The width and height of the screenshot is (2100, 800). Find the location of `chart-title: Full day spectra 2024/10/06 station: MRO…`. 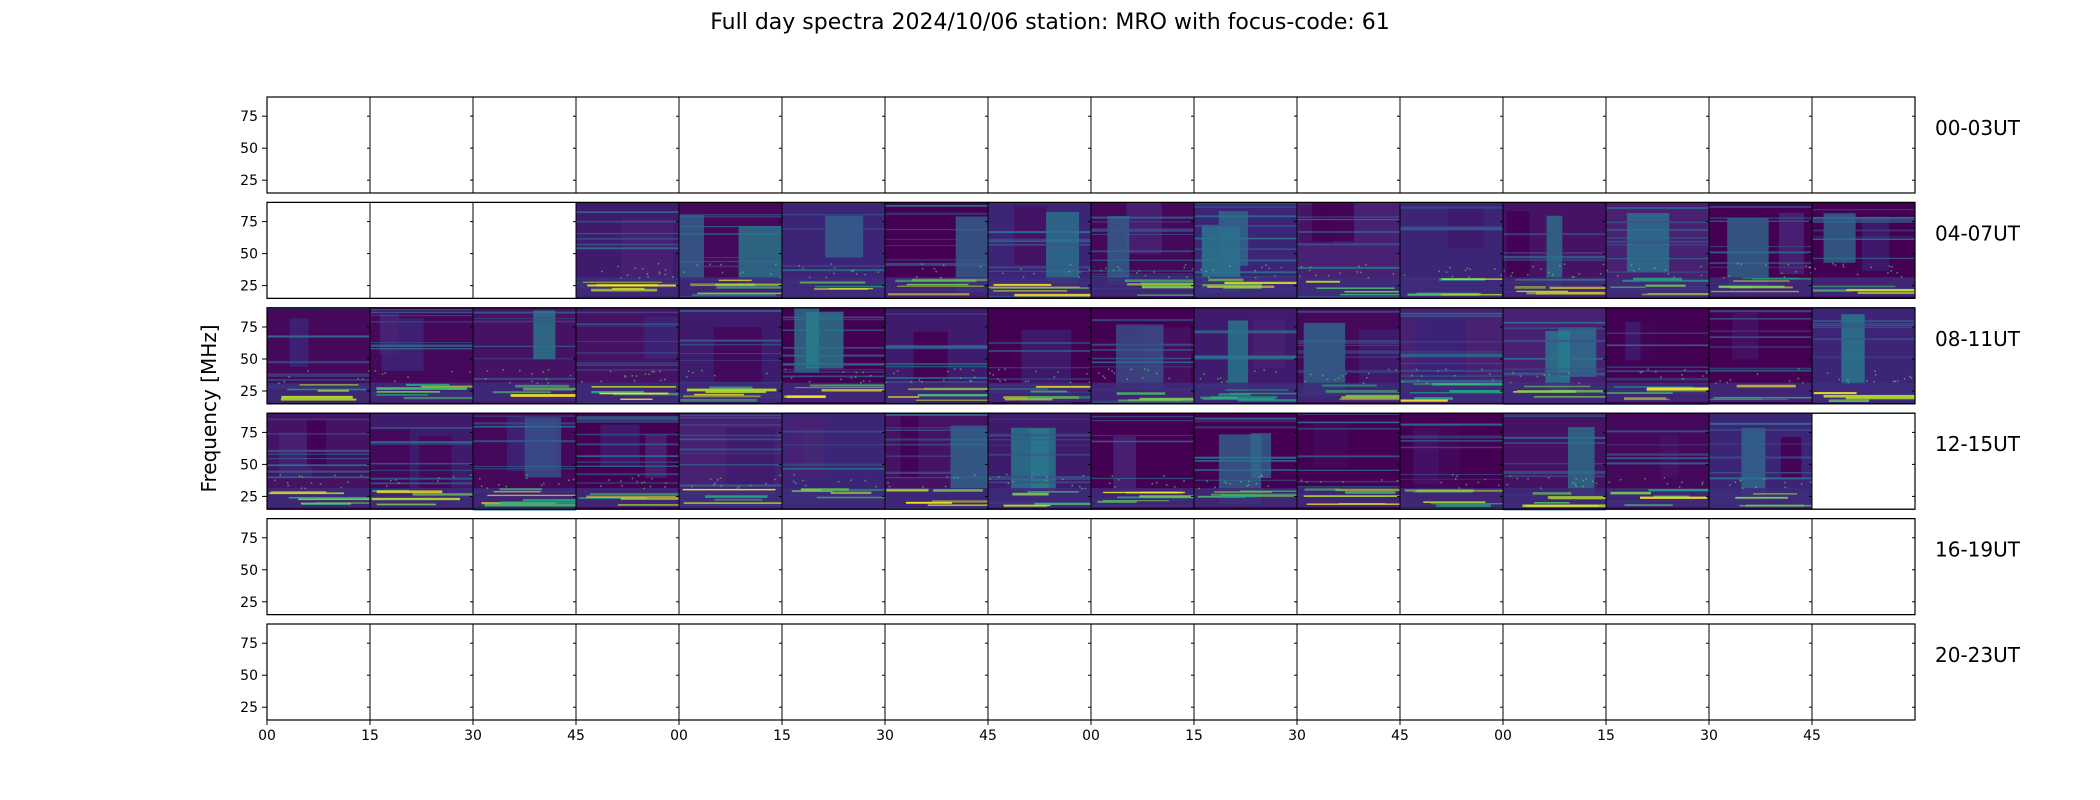

chart-title: Full day spectra 2024/10/06 station: MRO… is located at coordinates (1050, 22).